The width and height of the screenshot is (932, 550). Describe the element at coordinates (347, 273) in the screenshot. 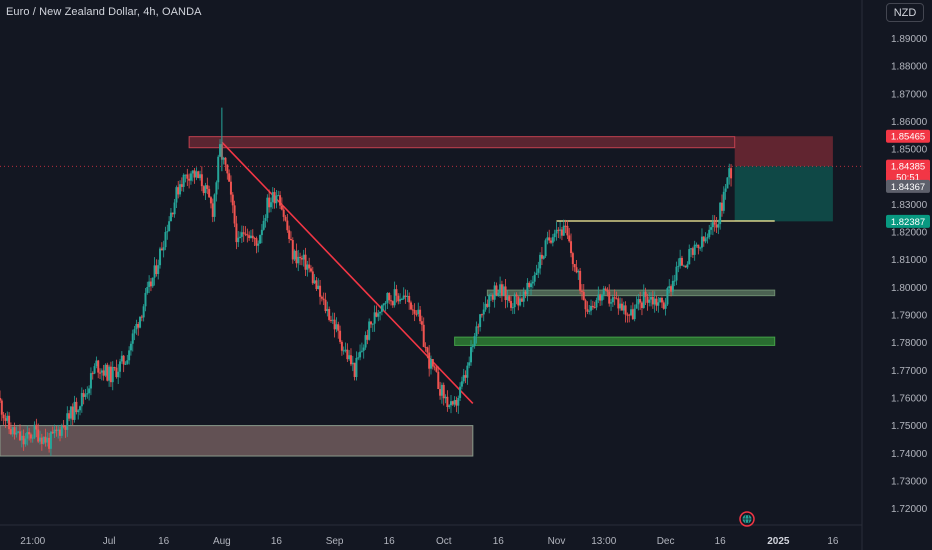

I see `trendline` at that location.